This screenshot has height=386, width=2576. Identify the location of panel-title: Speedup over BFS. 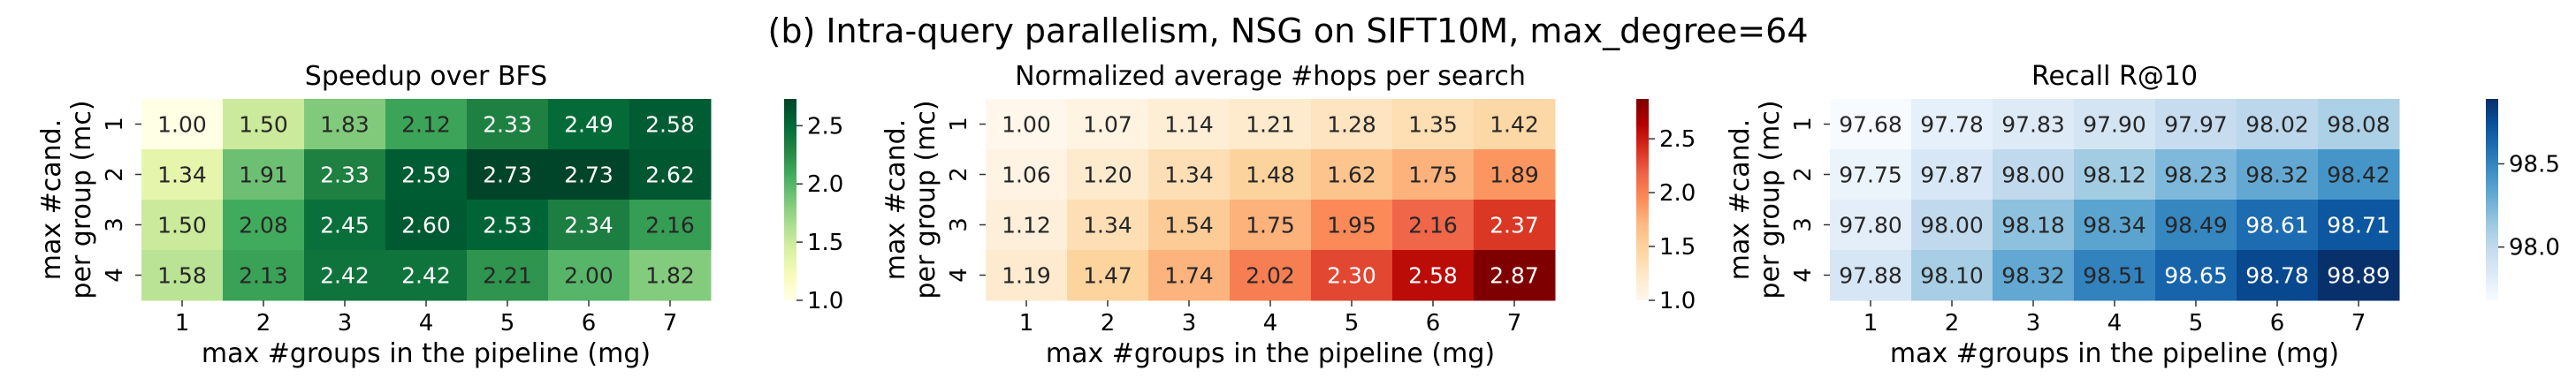
(426, 76).